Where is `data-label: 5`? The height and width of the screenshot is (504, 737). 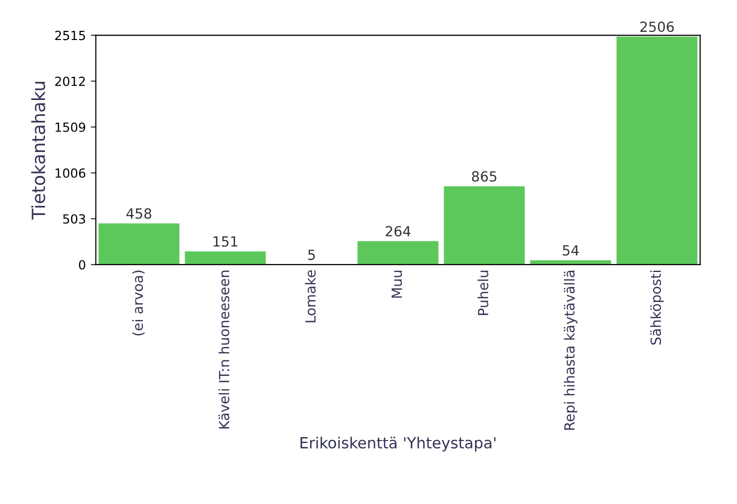
data-label: 5 is located at coordinates (311, 255).